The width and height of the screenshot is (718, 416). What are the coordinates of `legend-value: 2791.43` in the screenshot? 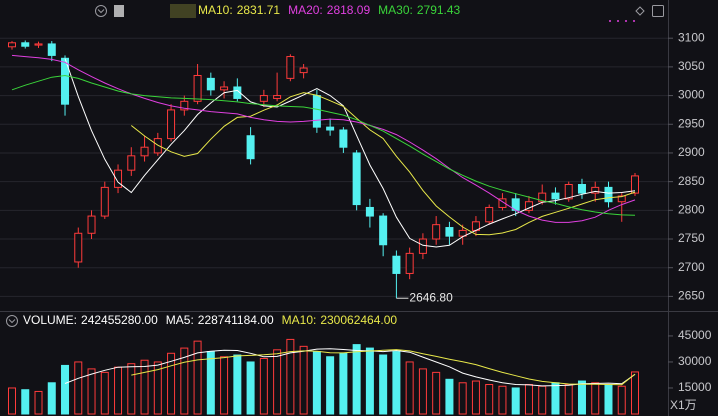 It's located at (439, 10).